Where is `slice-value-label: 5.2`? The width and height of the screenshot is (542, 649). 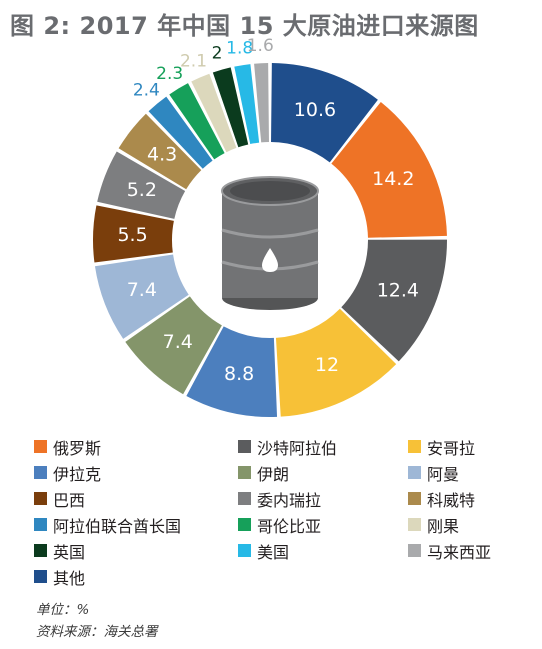 slice-value-label: 5.2 is located at coordinates (142, 190).